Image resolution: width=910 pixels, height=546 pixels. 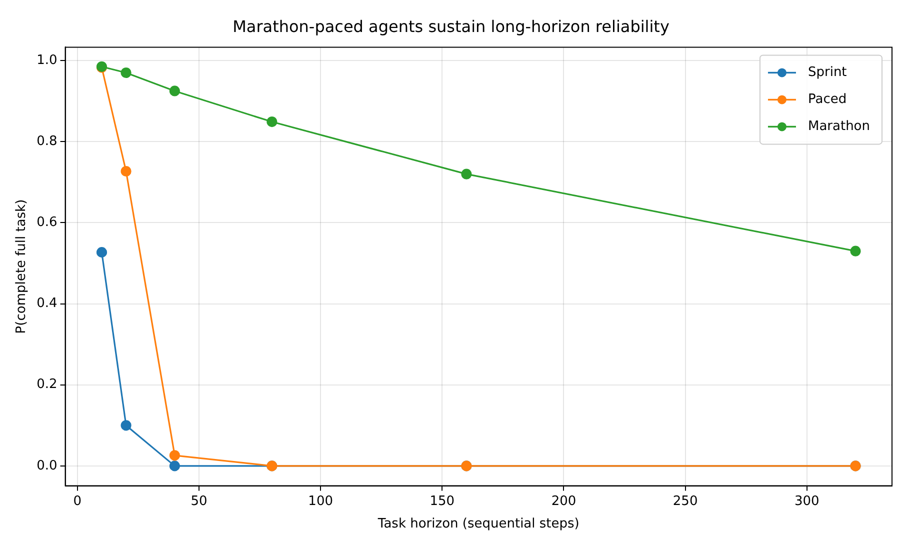 What do you see at coordinates (47, 142) in the screenshot?
I see `y-tick-label: 0.8` at bounding box center [47, 142].